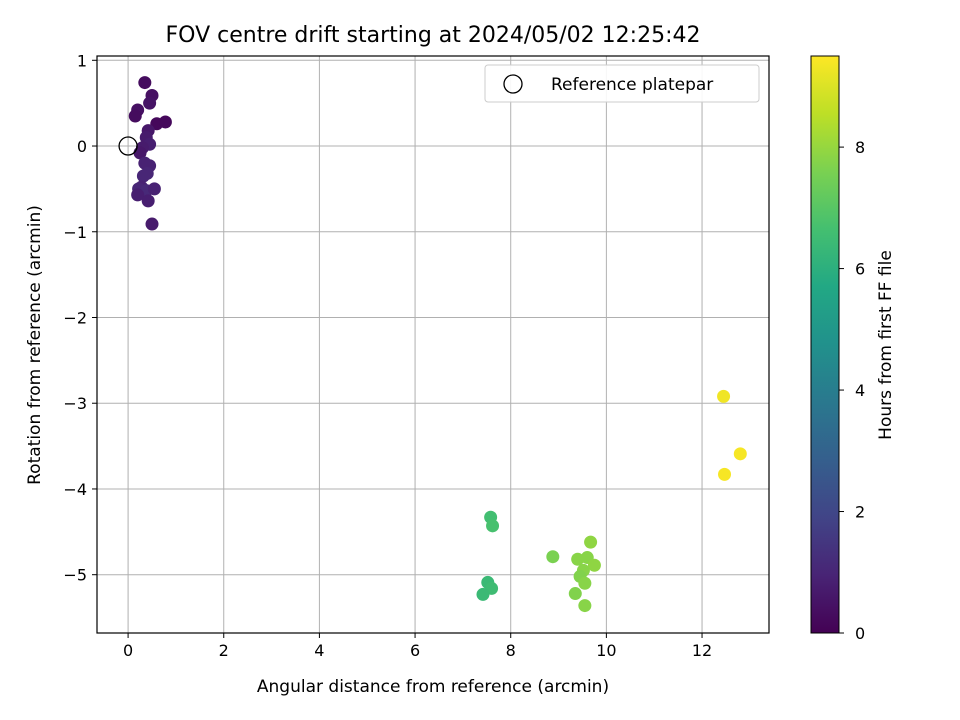  Describe the element at coordinates (860, 390) in the screenshot. I see `colorbar-tick-label: 4` at that location.